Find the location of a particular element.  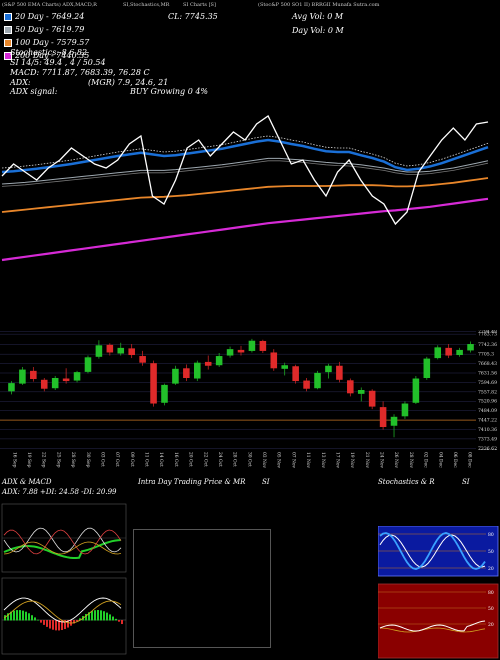

stochastics-panel: 80 50 20 80 50 20 is located at coordinates (438, 592).